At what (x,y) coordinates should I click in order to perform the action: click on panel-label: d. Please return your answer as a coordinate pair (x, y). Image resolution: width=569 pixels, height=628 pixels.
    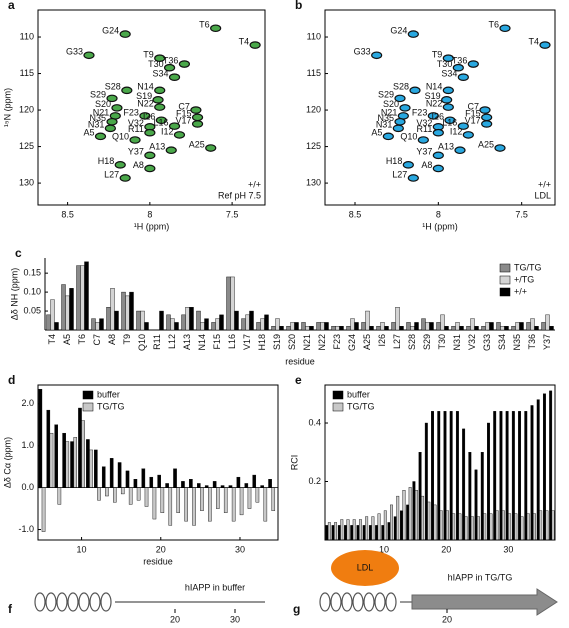
    Looking at the image, I should click on (11, 380).